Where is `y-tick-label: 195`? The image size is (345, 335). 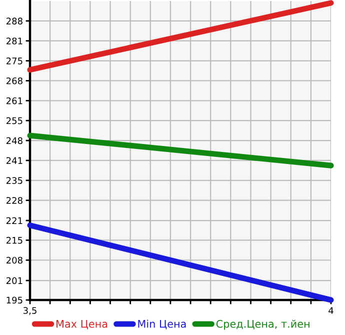 y-tick-label: 195 is located at coordinates (14, 300).